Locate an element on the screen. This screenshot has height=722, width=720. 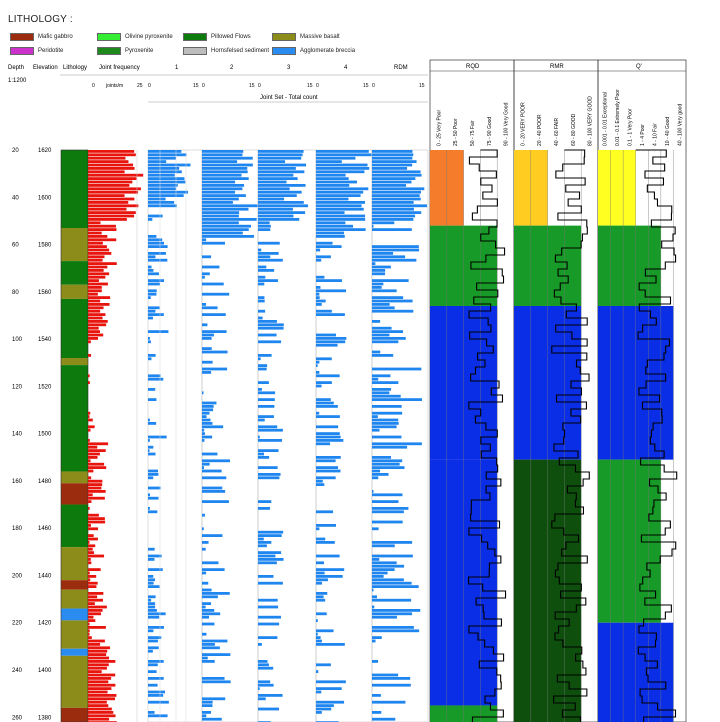
set-tick-15: 15 is located at coordinates (422, 86).